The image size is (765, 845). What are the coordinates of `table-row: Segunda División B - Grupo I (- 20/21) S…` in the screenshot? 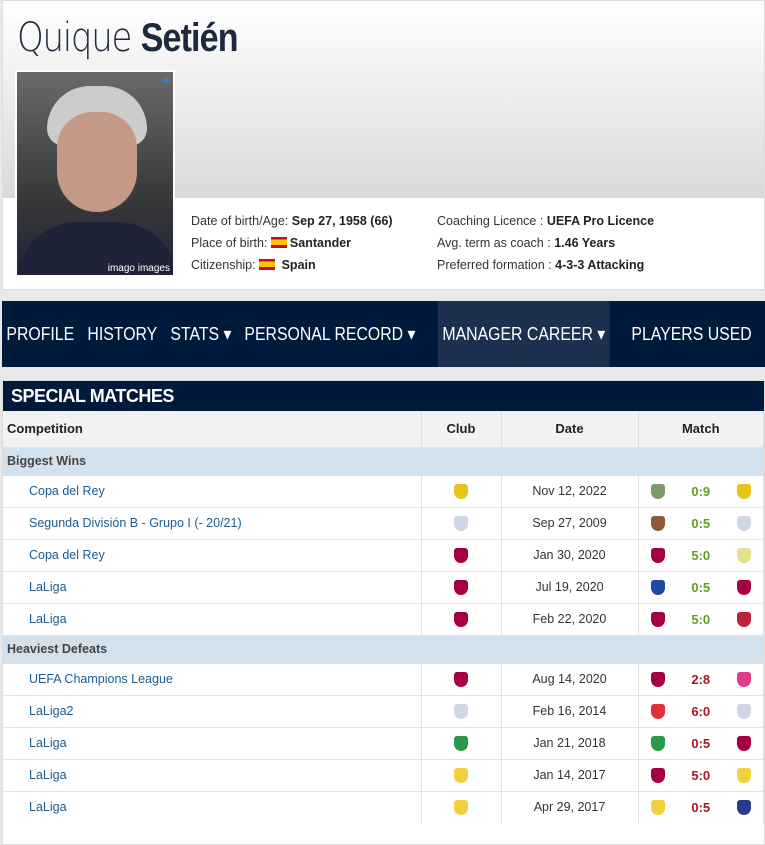 It's located at (383, 522).